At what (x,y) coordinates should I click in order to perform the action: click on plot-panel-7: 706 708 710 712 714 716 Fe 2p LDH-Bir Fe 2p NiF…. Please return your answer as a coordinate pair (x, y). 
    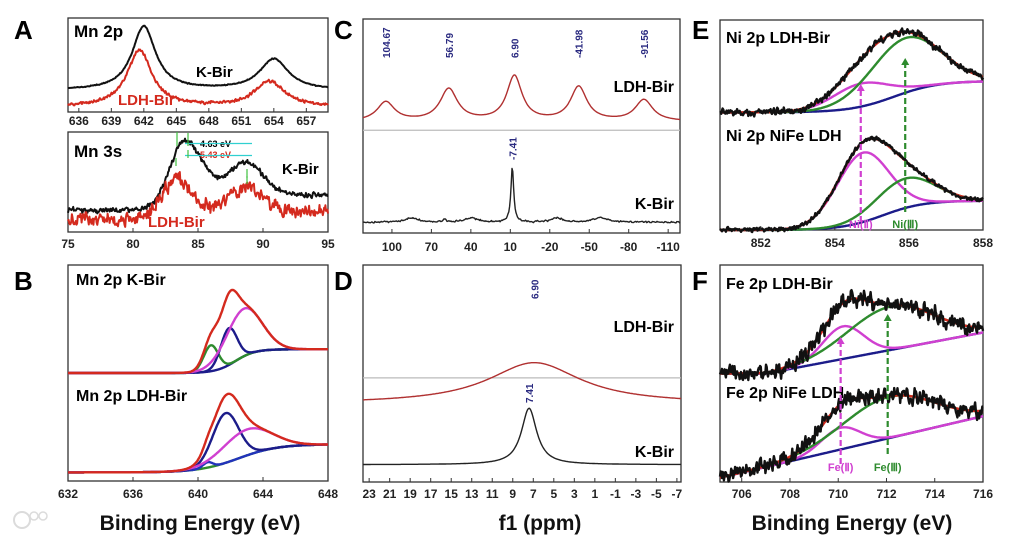
    Looking at the image, I should click on (855, 382).